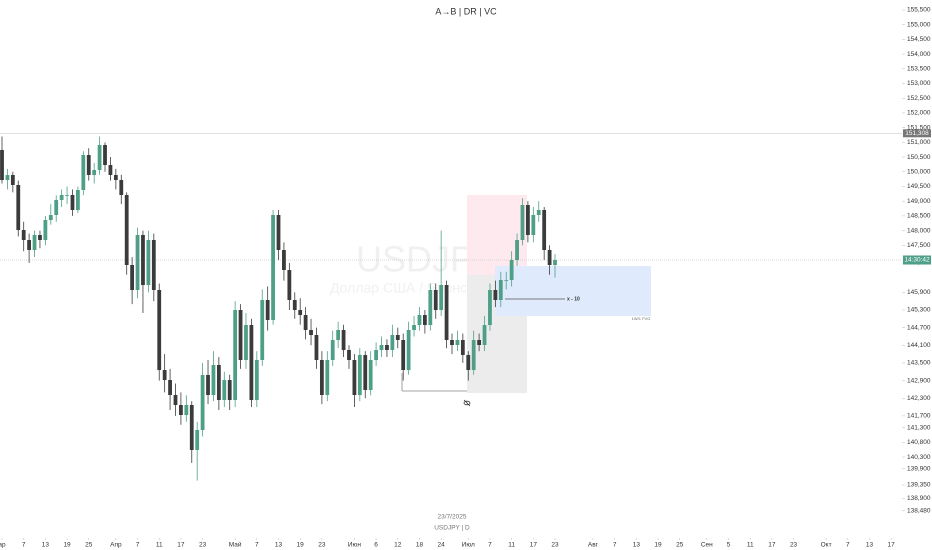  Describe the element at coordinates (919, 457) in the screenshot. I see `y-tick-label: 140,300` at that location.